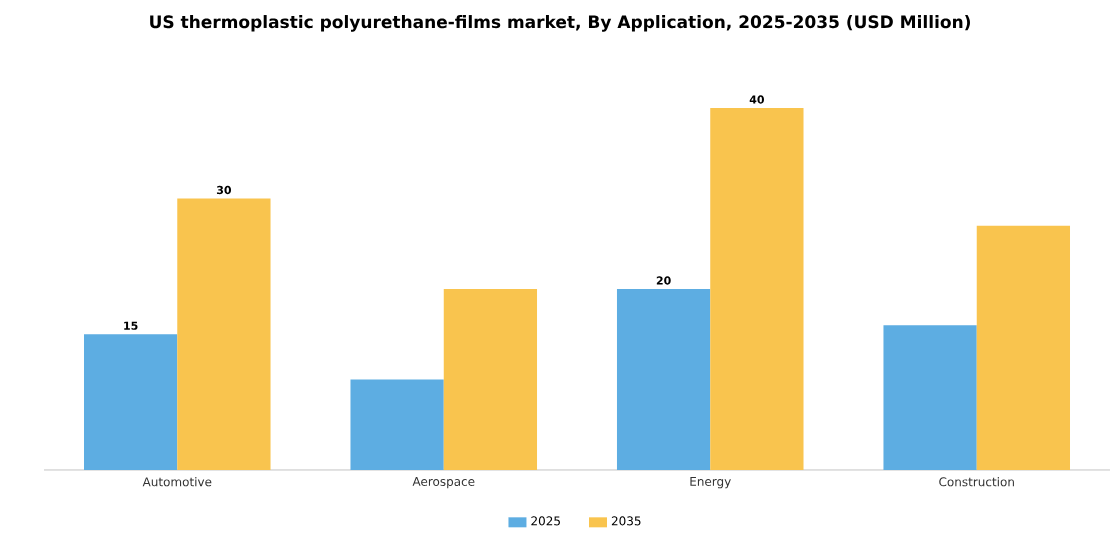  Describe the element at coordinates (560, 23) in the screenshot. I see `chart-title: US thermoplastic polyurethane-films market, By Application, 2025-2035 (USD Million)` at that location.